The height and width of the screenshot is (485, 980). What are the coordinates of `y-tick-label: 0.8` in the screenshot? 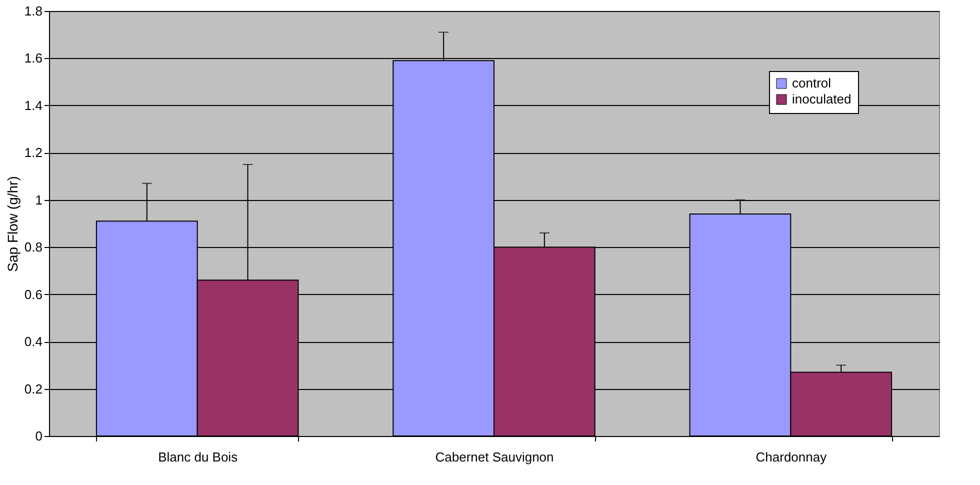 It's located at (33, 247).